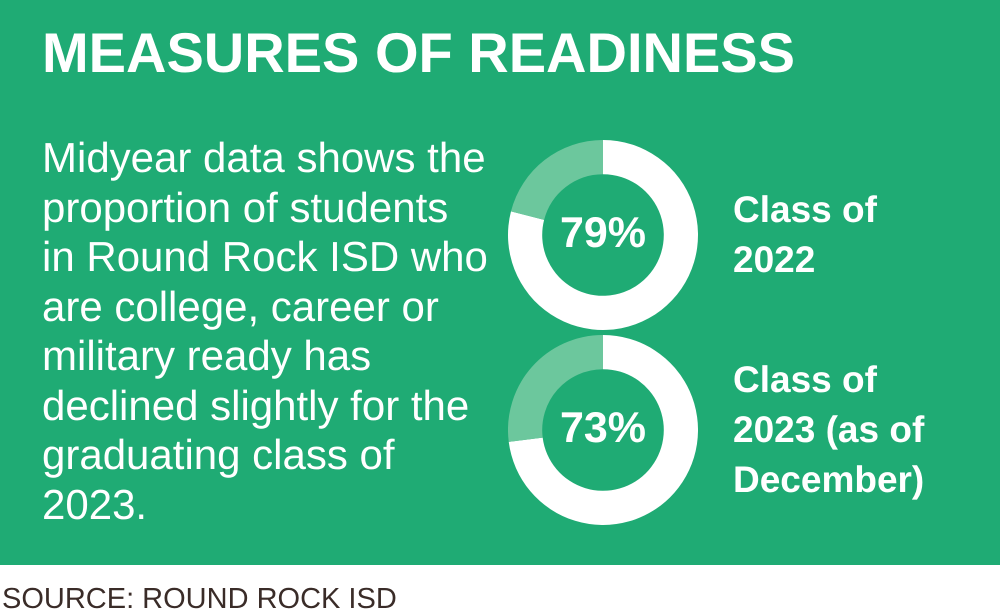 The width and height of the screenshot is (1000, 615). I want to click on text: MEASURES OF READINESS, so click(418, 52).